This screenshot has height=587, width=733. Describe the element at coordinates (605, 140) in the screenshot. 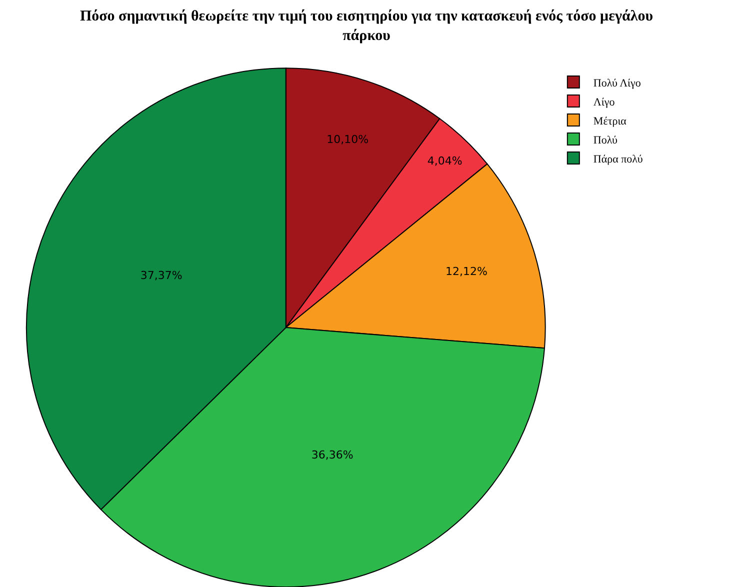

I see `legend-label: Πολύ` at that location.